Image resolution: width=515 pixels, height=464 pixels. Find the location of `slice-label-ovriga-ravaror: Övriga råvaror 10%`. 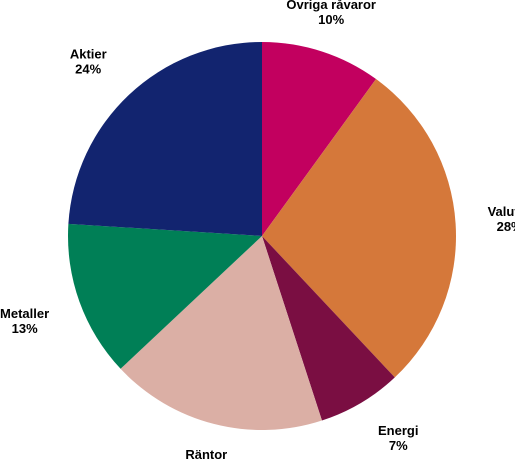

slice-label-ovriga-ravaror: Övriga råvaror 10% is located at coordinates (331, 13).